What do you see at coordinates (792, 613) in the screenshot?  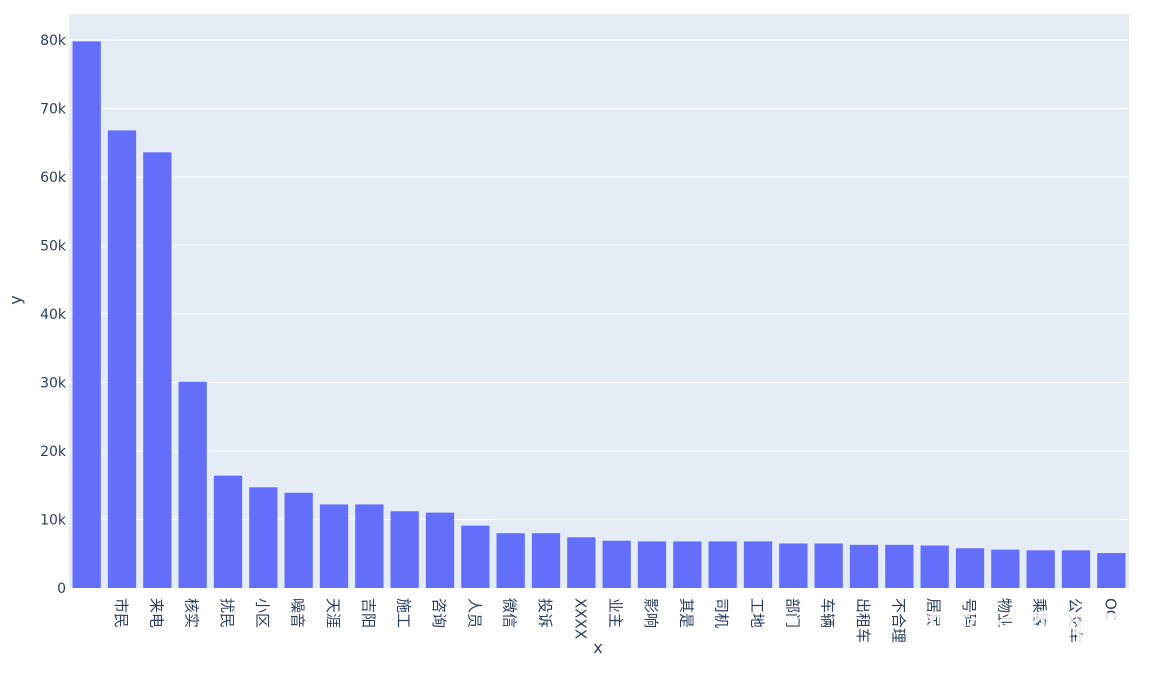 I see `x-tick-label: 部门` at bounding box center [792, 613].